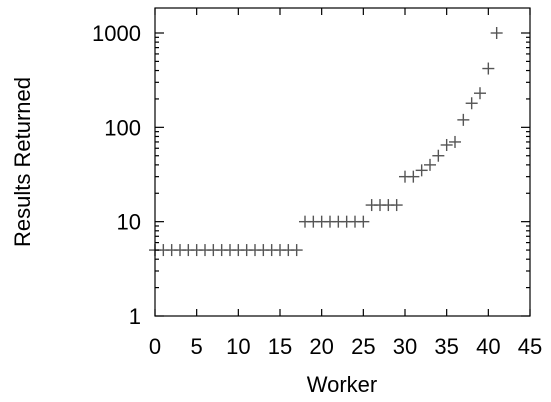  What do you see at coordinates (321, 346) in the screenshot?
I see `x-tick-label: 20` at bounding box center [321, 346].